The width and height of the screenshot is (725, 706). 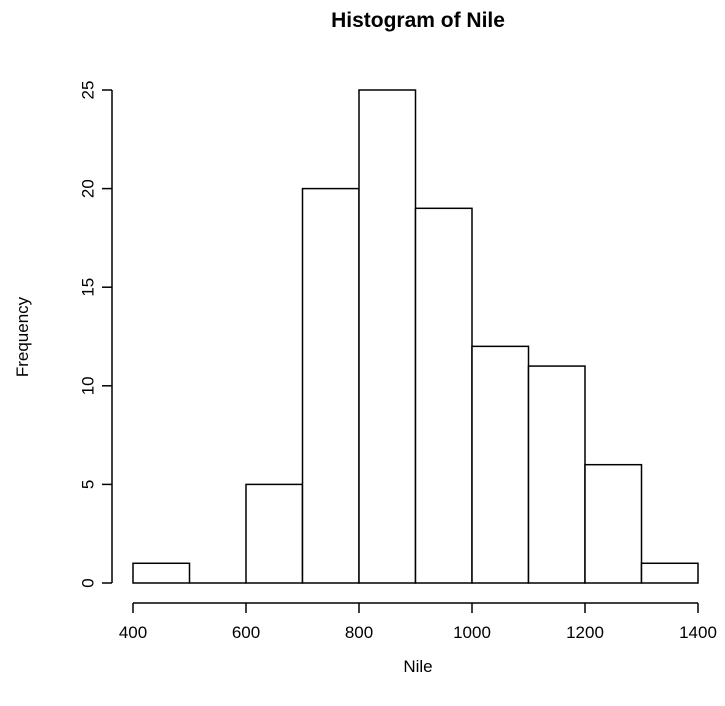 What do you see at coordinates (359, 632) in the screenshot?
I see `x-tick-label-800: 800` at bounding box center [359, 632].